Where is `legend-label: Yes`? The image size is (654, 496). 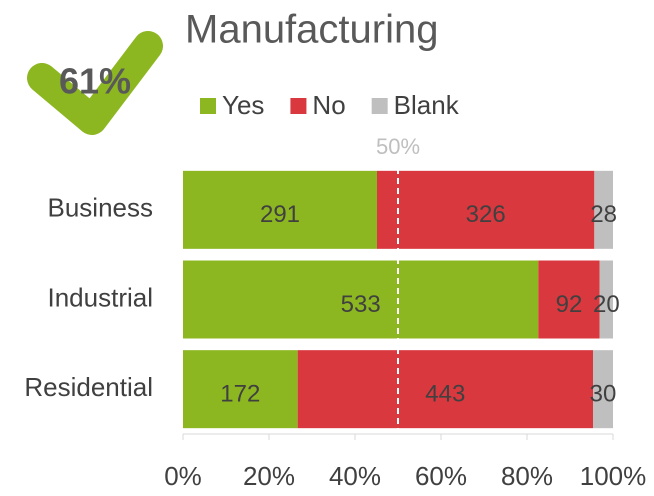 legend-label: Yes is located at coordinates (243, 105).